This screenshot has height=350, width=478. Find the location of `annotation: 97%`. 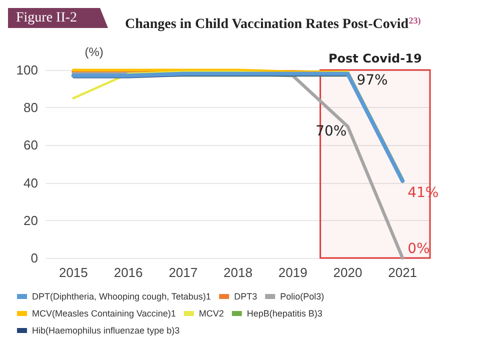

annotation: 97% is located at coordinates (372, 80).